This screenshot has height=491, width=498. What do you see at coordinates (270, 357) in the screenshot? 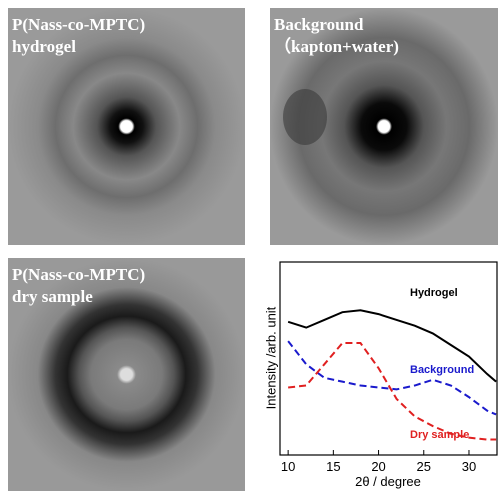
I see `y-axis-label: Intensity /arb. unit` at bounding box center [270, 357].